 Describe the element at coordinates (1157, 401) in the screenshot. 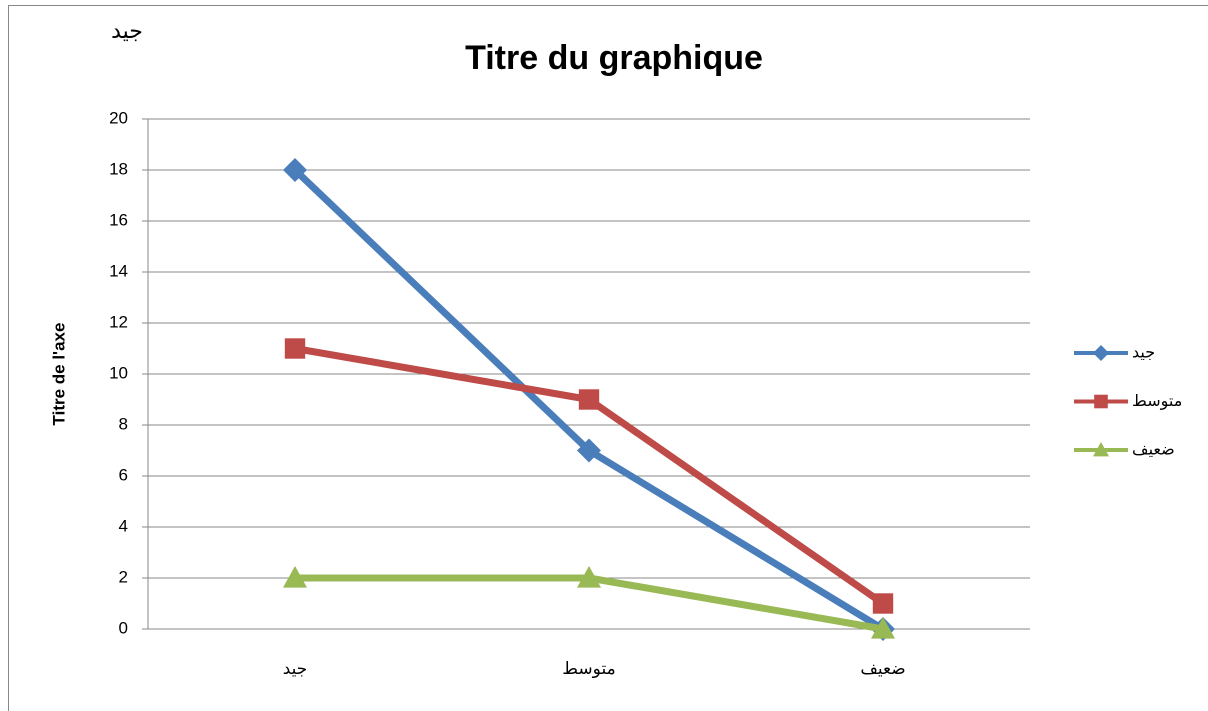

I see `legend-label: متوسط` at that location.